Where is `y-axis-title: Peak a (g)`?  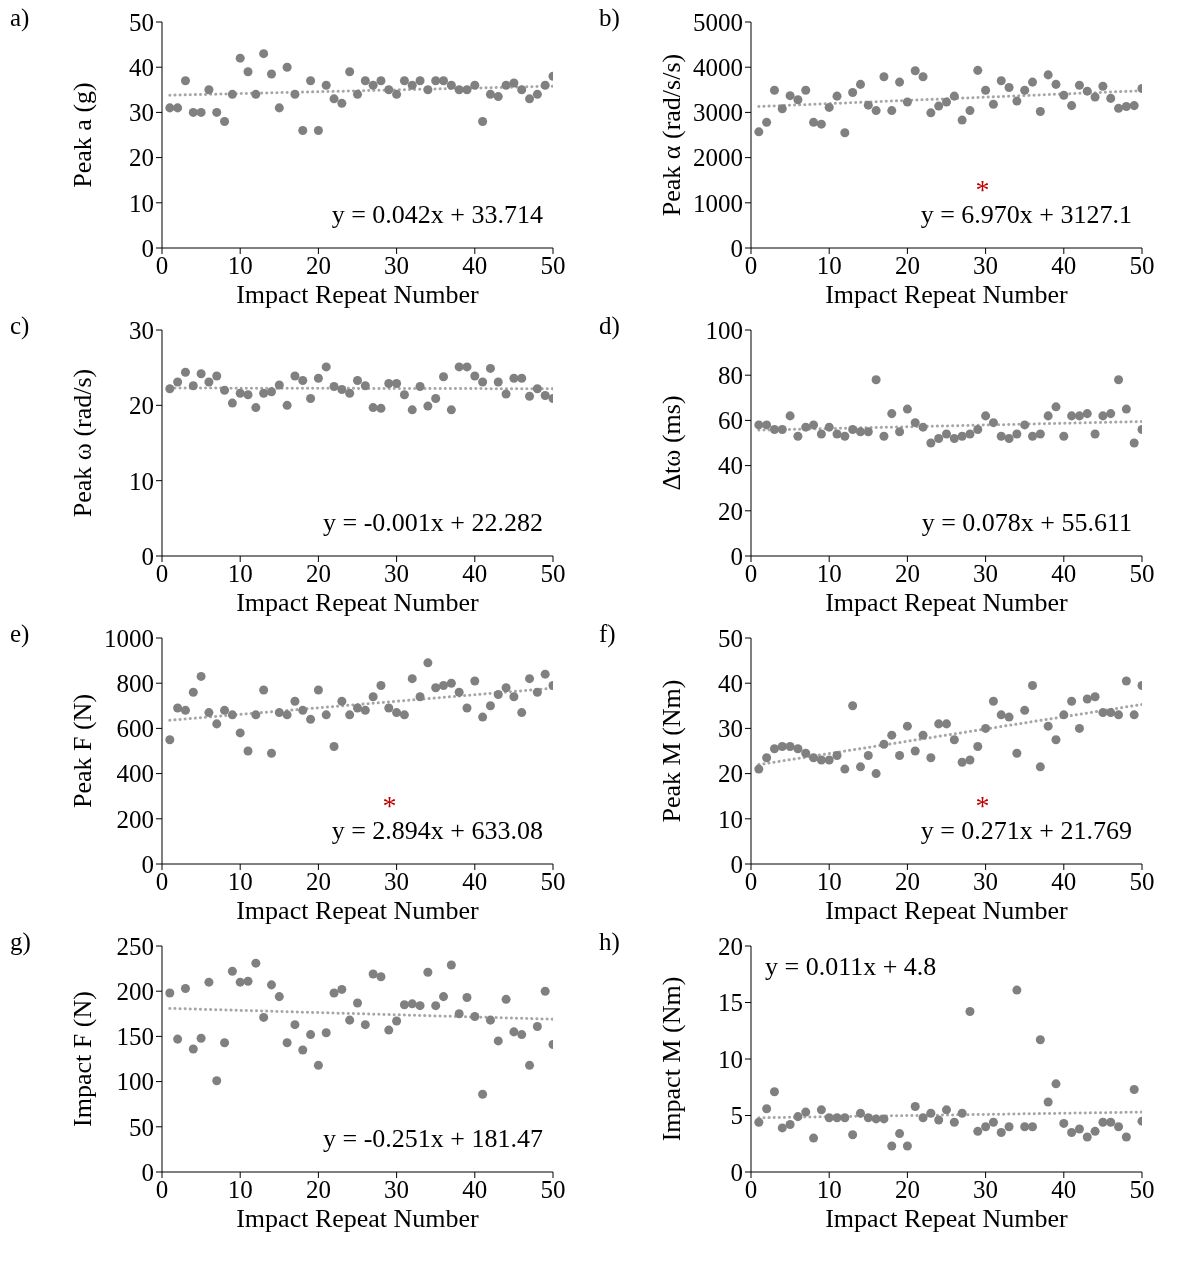
y-axis-title: Peak a (g) is located at coordinates (83, 135).